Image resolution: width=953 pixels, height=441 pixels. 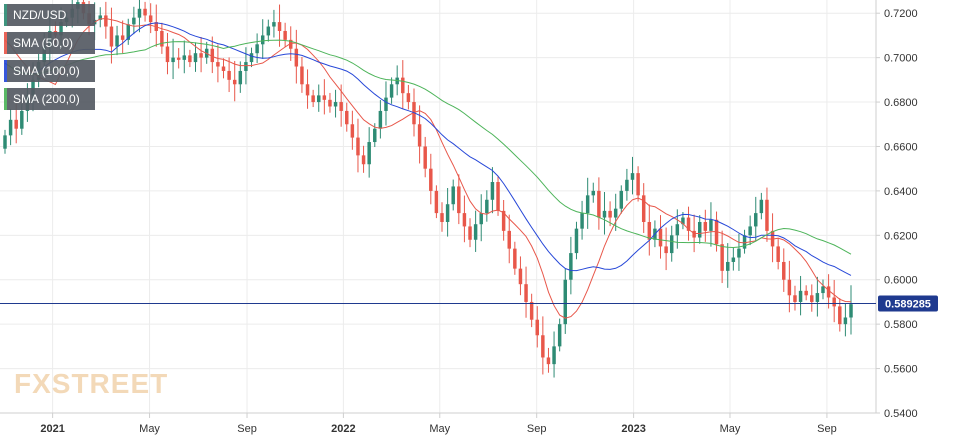 What do you see at coordinates (901, 147) in the screenshot?
I see `y-tick-label: 0.6600` at bounding box center [901, 147].